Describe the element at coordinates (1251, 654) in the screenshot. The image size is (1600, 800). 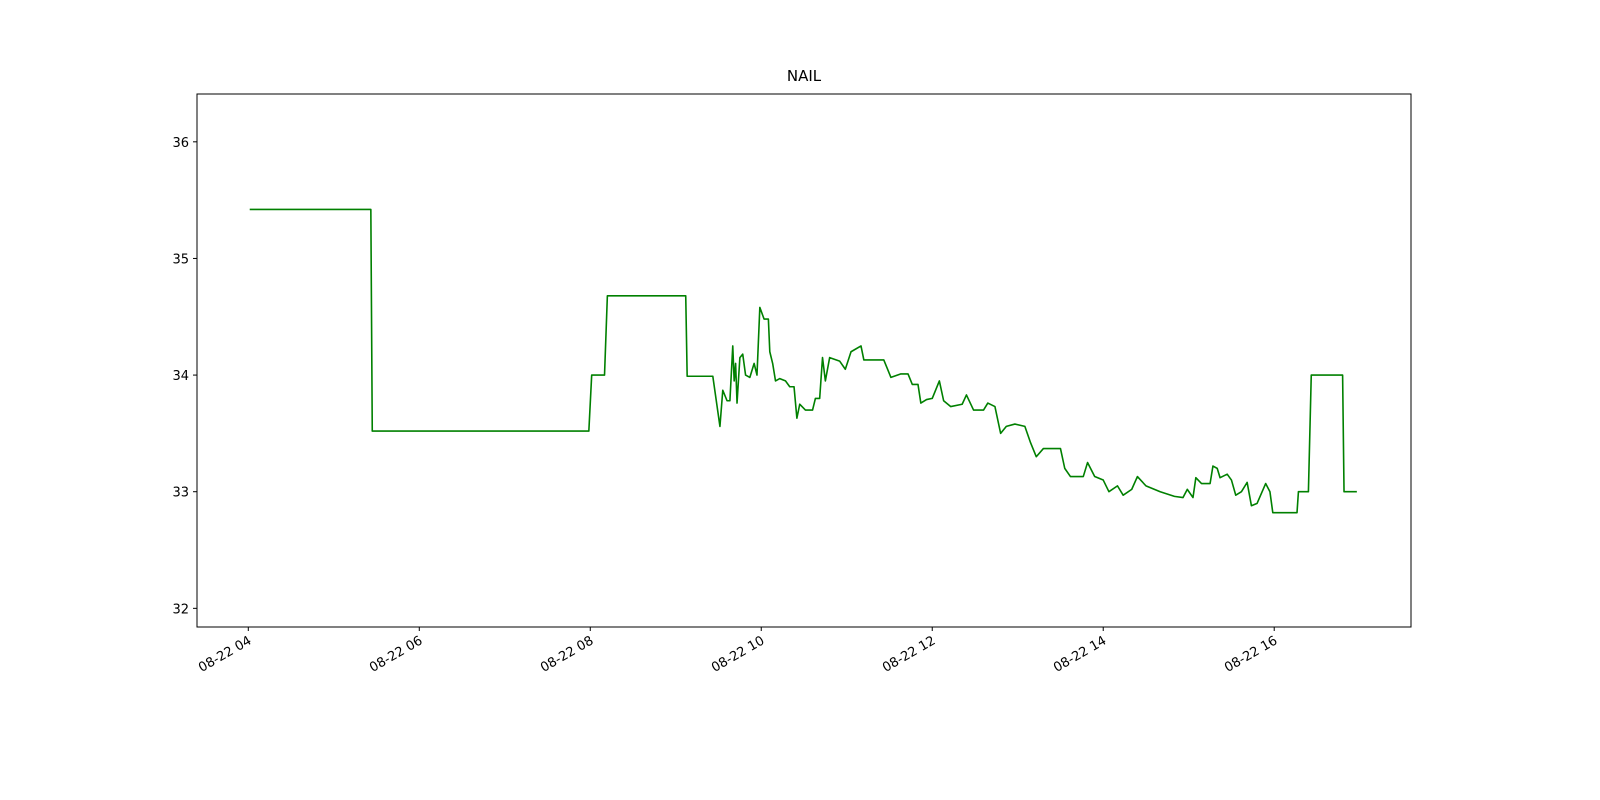
I see `x-tick-label: 08-22 16` at that location.